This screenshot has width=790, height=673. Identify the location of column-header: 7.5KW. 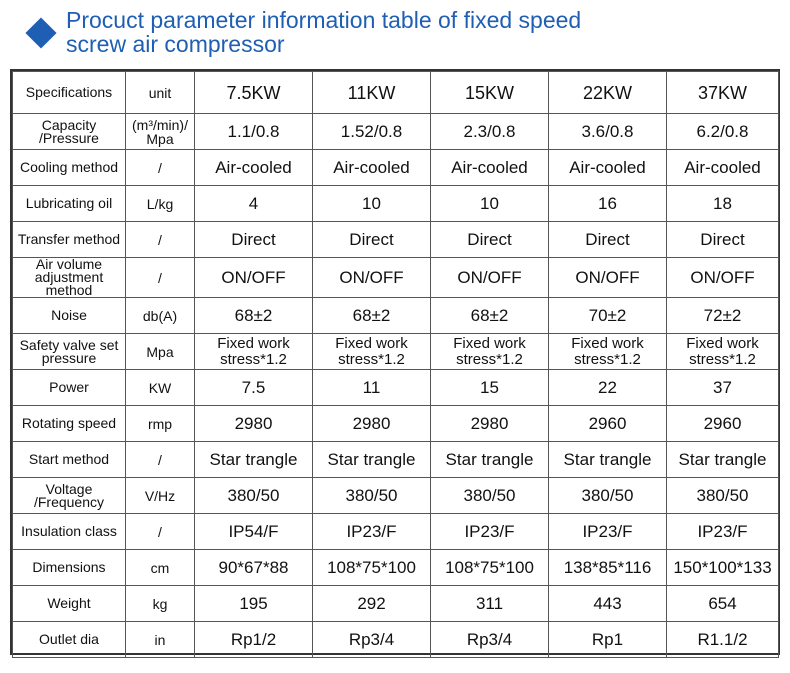
(253, 92).